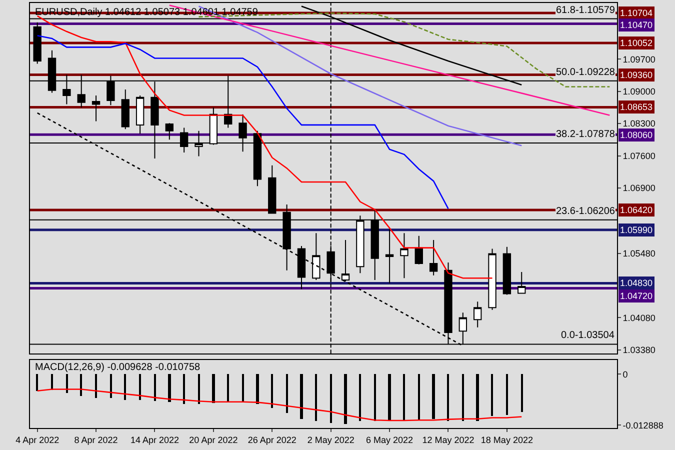 This screenshot has height=450, width=675. Describe the element at coordinates (390, 439) in the screenshot. I see `x-tick-label: 6 May 2022` at that location.